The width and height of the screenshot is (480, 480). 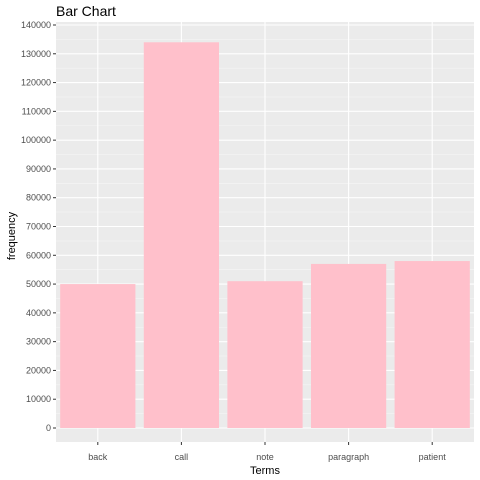 What do you see at coordinates (265, 457) in the screenshot?
I see `x-tick-label: note` at bounding box center [265, 457].